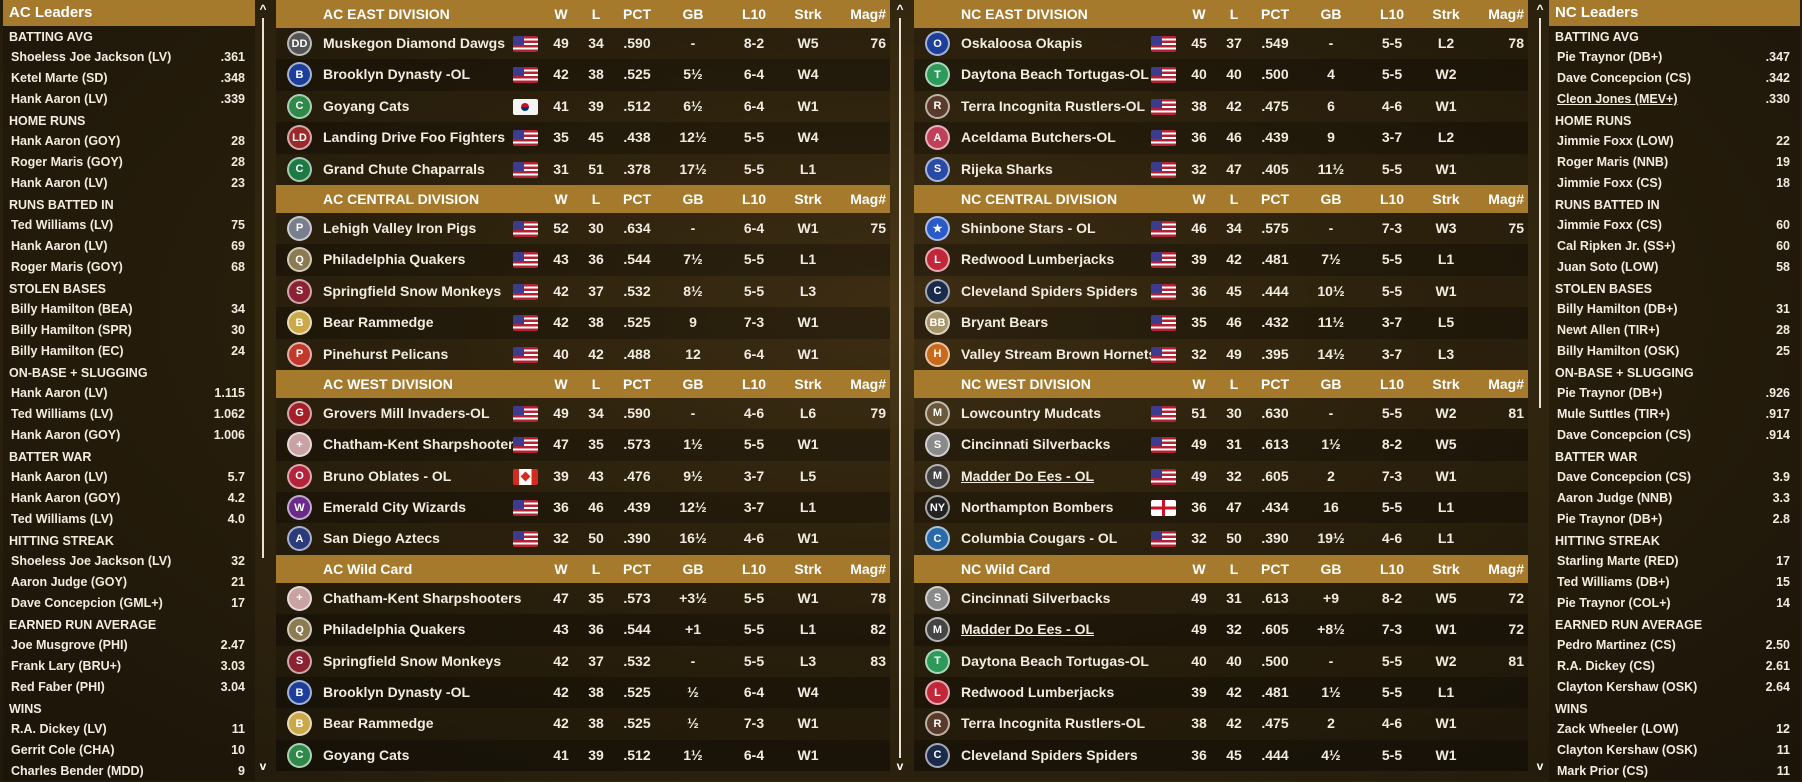 The image size is (1802, 782). I want to click on player-name: Zack Wheeler (LOW), so click(1618, 729).